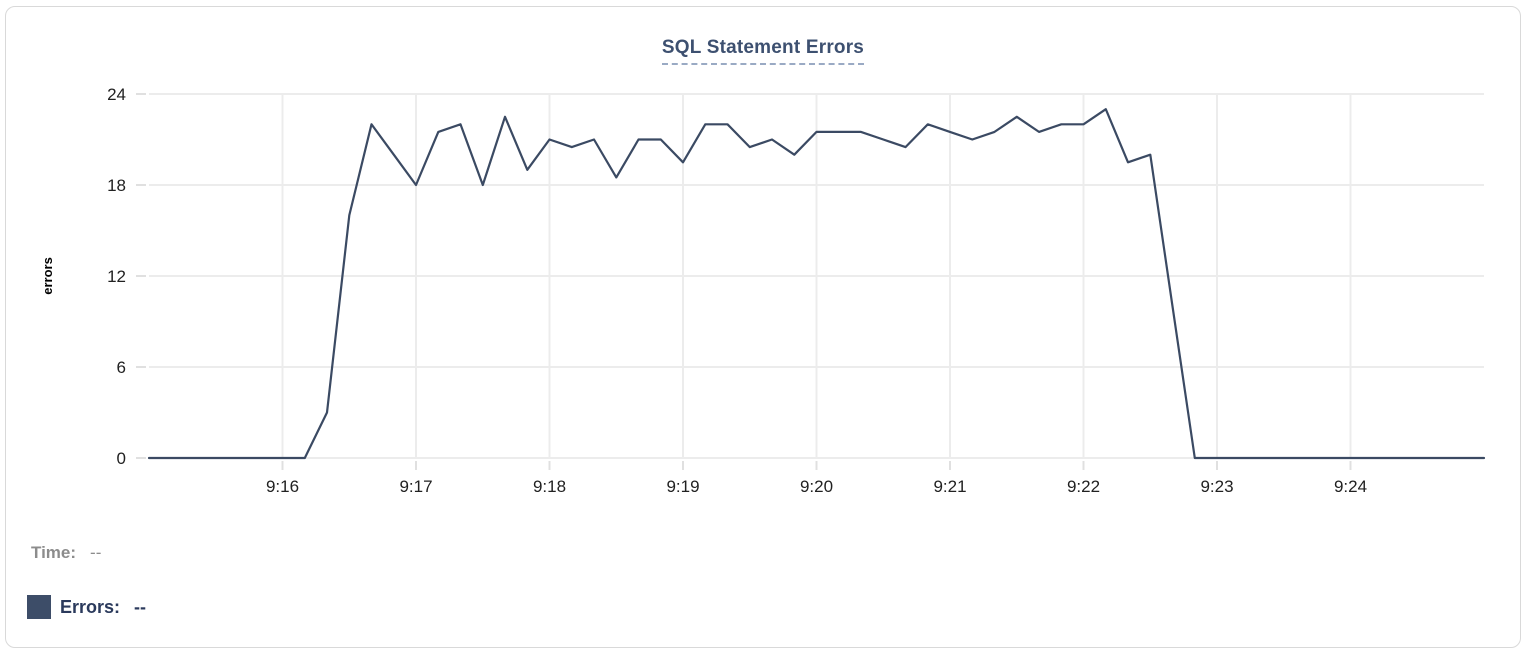 The image size is (1528, 652). What do you see at coordinates (47, 276) in the screenshot?
I see `y-axis-label: errors` at bounding box center [47, 276].